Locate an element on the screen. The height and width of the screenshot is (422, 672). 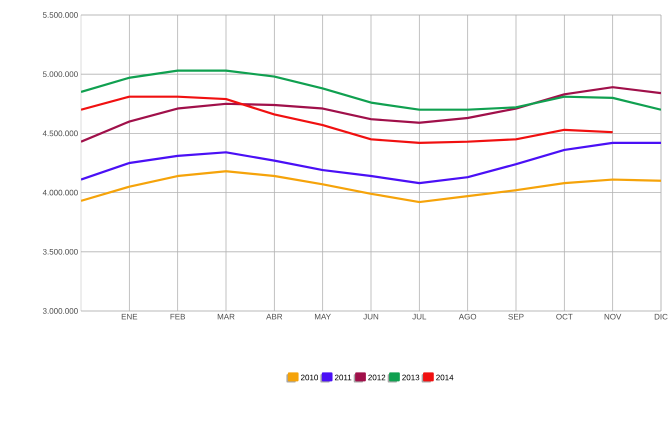
x-tick-label: MAY is located at coordinates (322, 317).